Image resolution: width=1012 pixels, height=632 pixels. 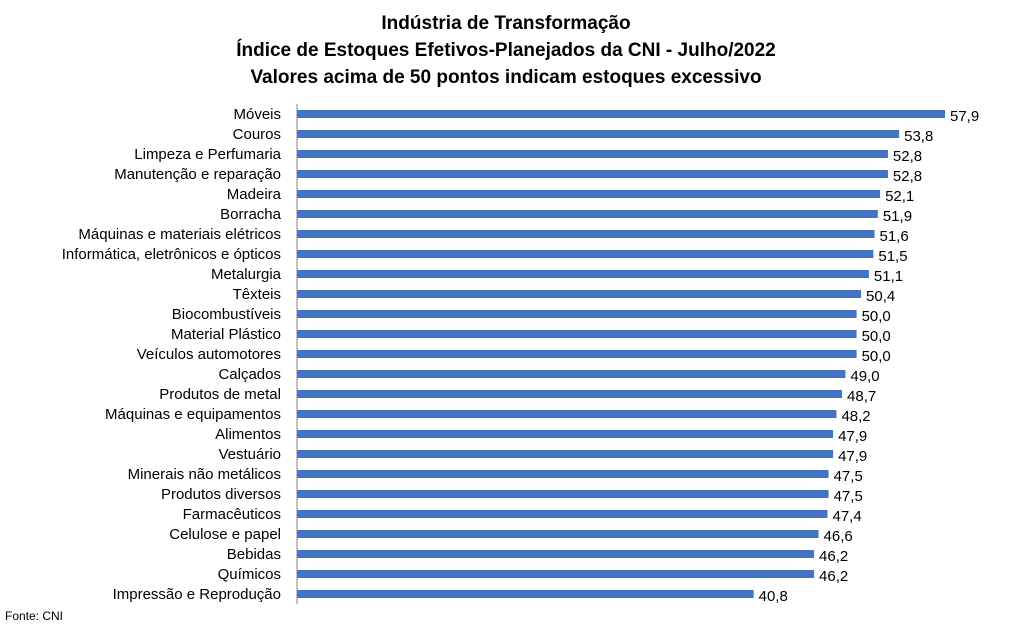 I want to click on data-label: 49,0, so click(x=864, y=376).